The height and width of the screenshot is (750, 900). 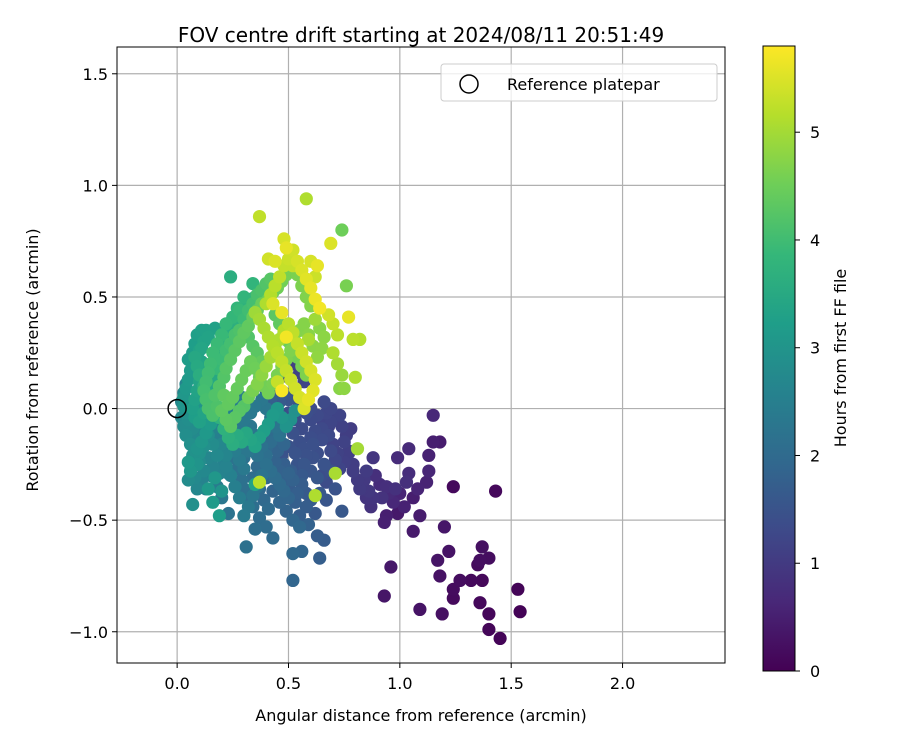 What do you see at coordinates (807, 402) in the screenshot?
I see `colorbar-ticks: 0 1 2 3 4 5` at bounding box center [807, 402].